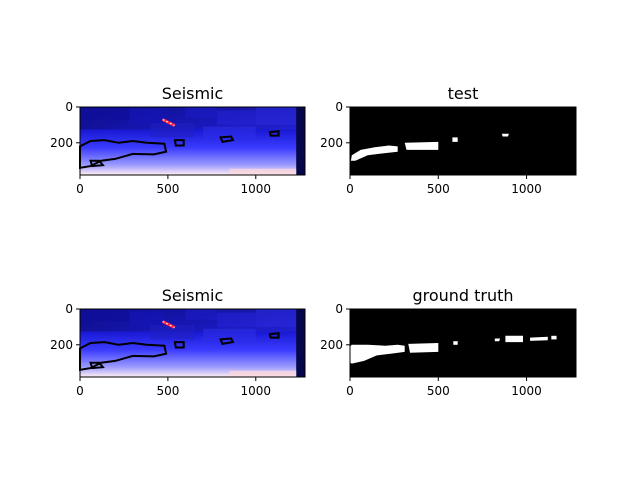 The image size is (640, 480). Describe the element at coordinates (463, 93) in the screenshot. I see `axes-title: test` at that location.